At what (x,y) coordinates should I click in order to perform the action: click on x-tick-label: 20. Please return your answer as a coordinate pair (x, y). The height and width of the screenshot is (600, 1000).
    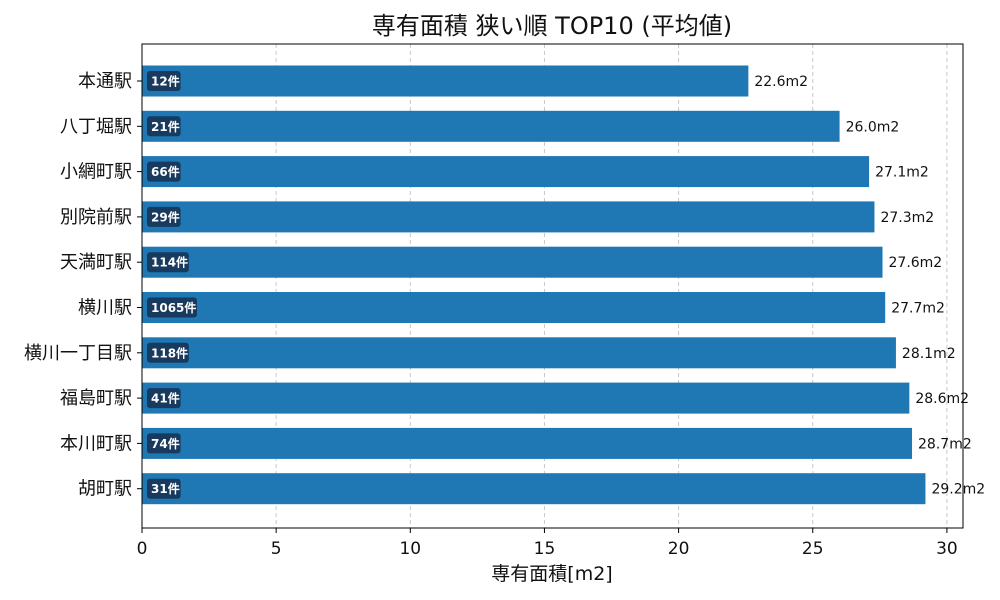
    Looking at the image, I should click on (679, 549).